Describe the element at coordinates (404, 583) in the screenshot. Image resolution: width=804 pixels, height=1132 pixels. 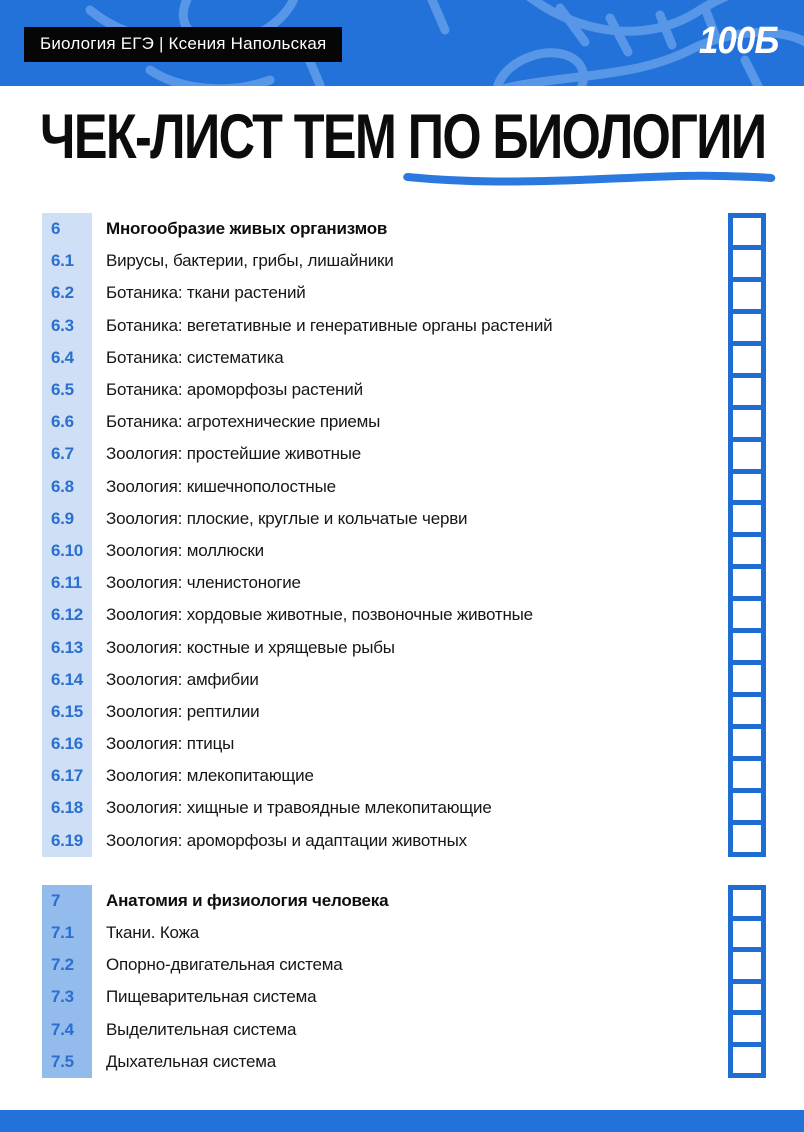
I see `table-row: 6.11 Зоология: членистоногие` at that location.